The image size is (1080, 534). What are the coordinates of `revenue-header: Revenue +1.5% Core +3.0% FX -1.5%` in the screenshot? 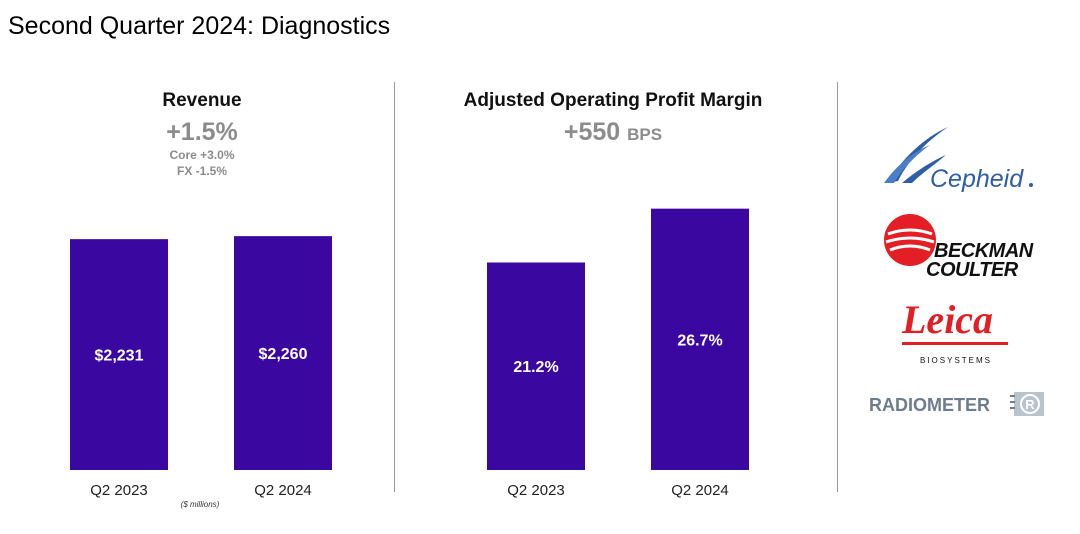 It's located at (202, 134).